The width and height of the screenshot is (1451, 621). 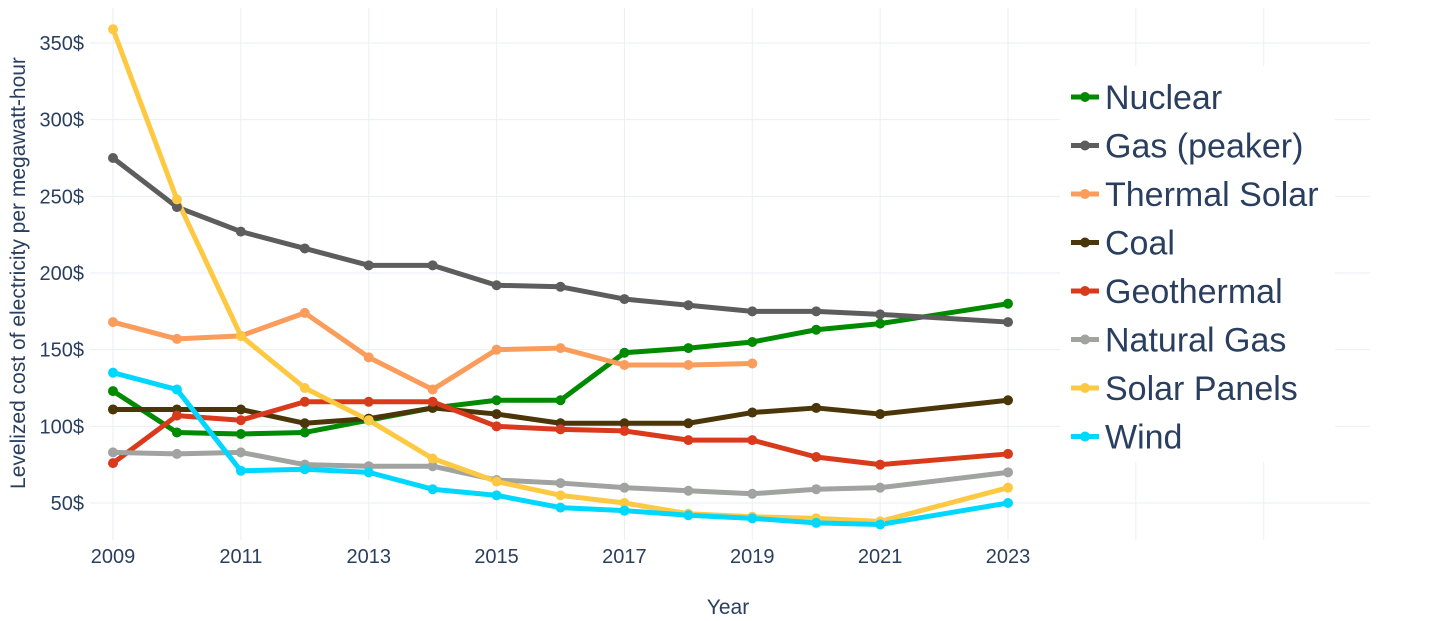 What do you see at coordinates (1126, 438) in the screenshot?
I see `legend-item-wind: Wind` at bounding box center [1126, 438].